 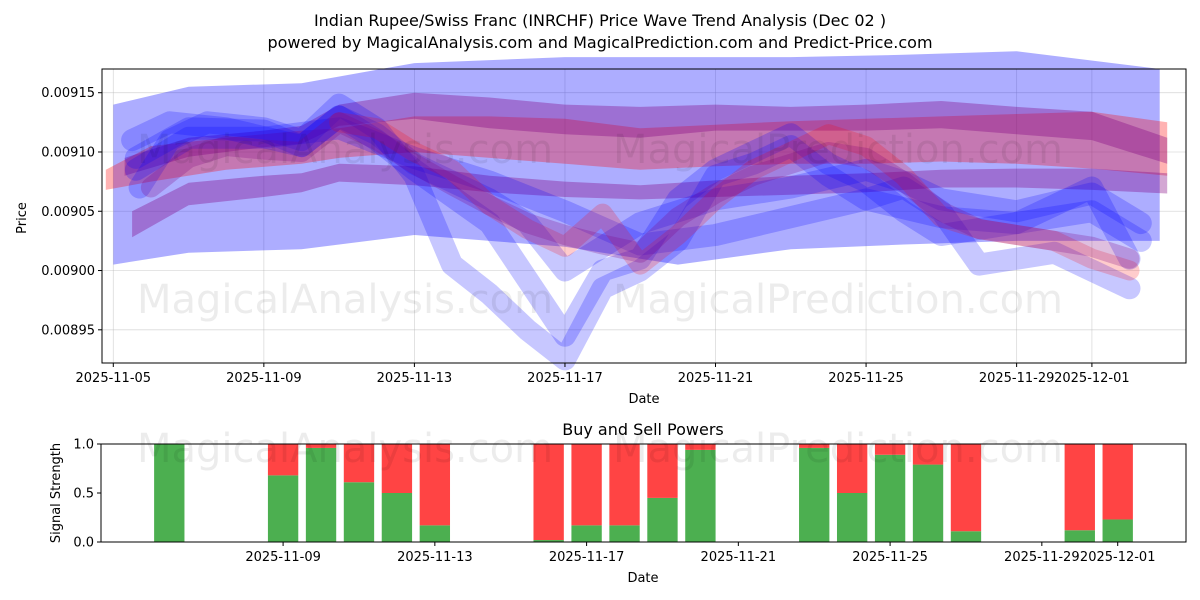 I want to click on signal-ytick-label: 0.0, so click(x=83, y=543).